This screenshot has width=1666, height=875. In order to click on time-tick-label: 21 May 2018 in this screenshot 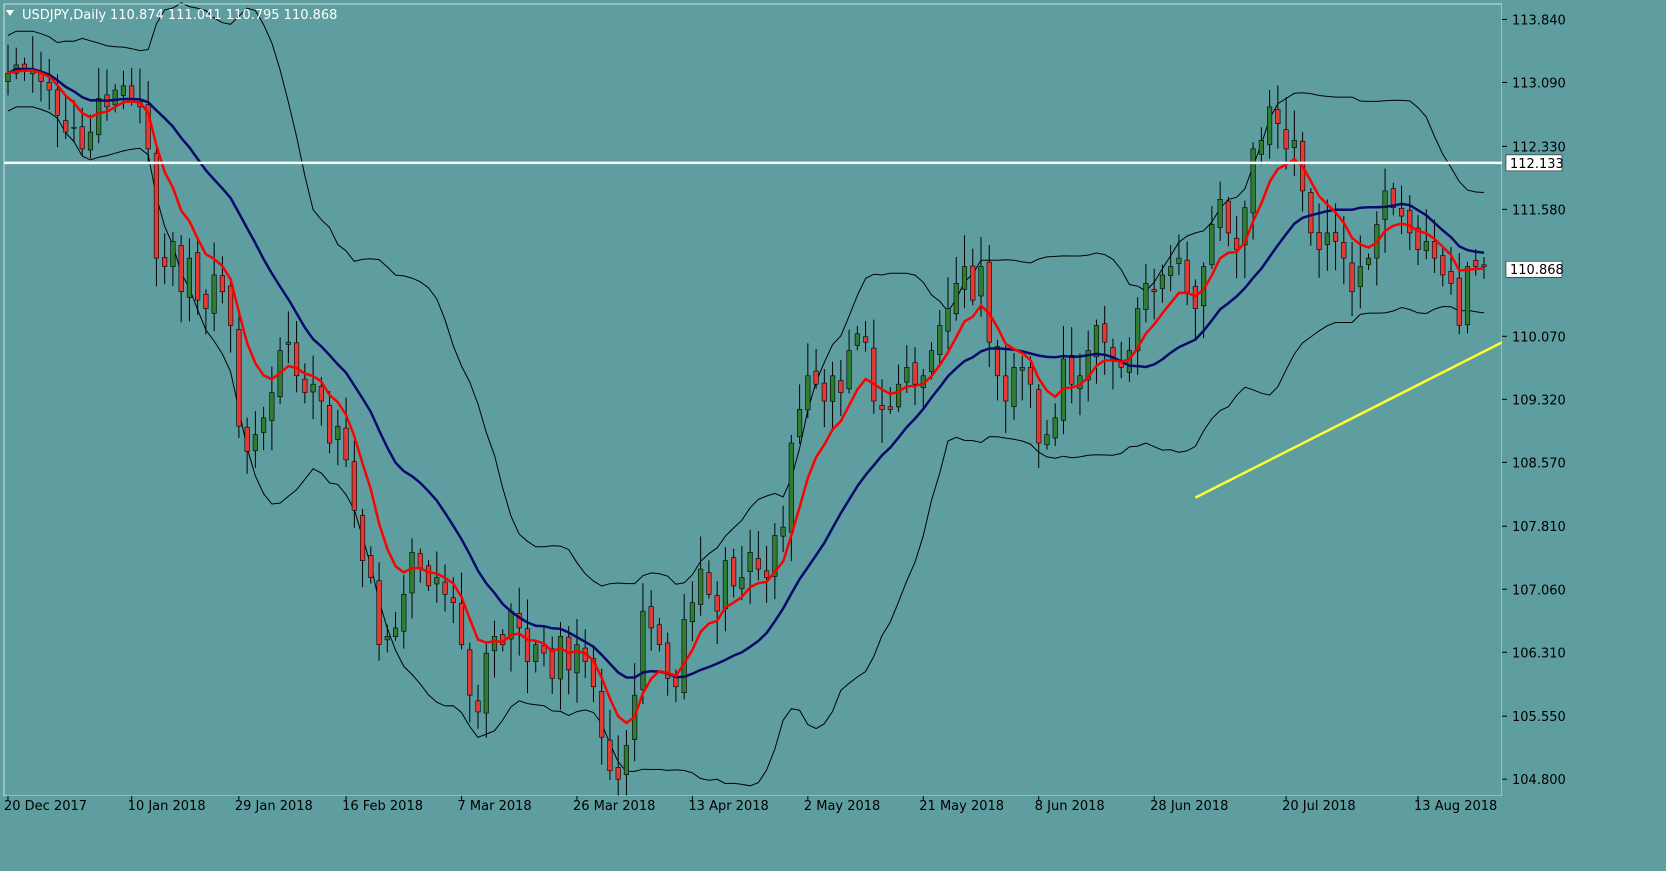, I will do `click(961, 806)`.